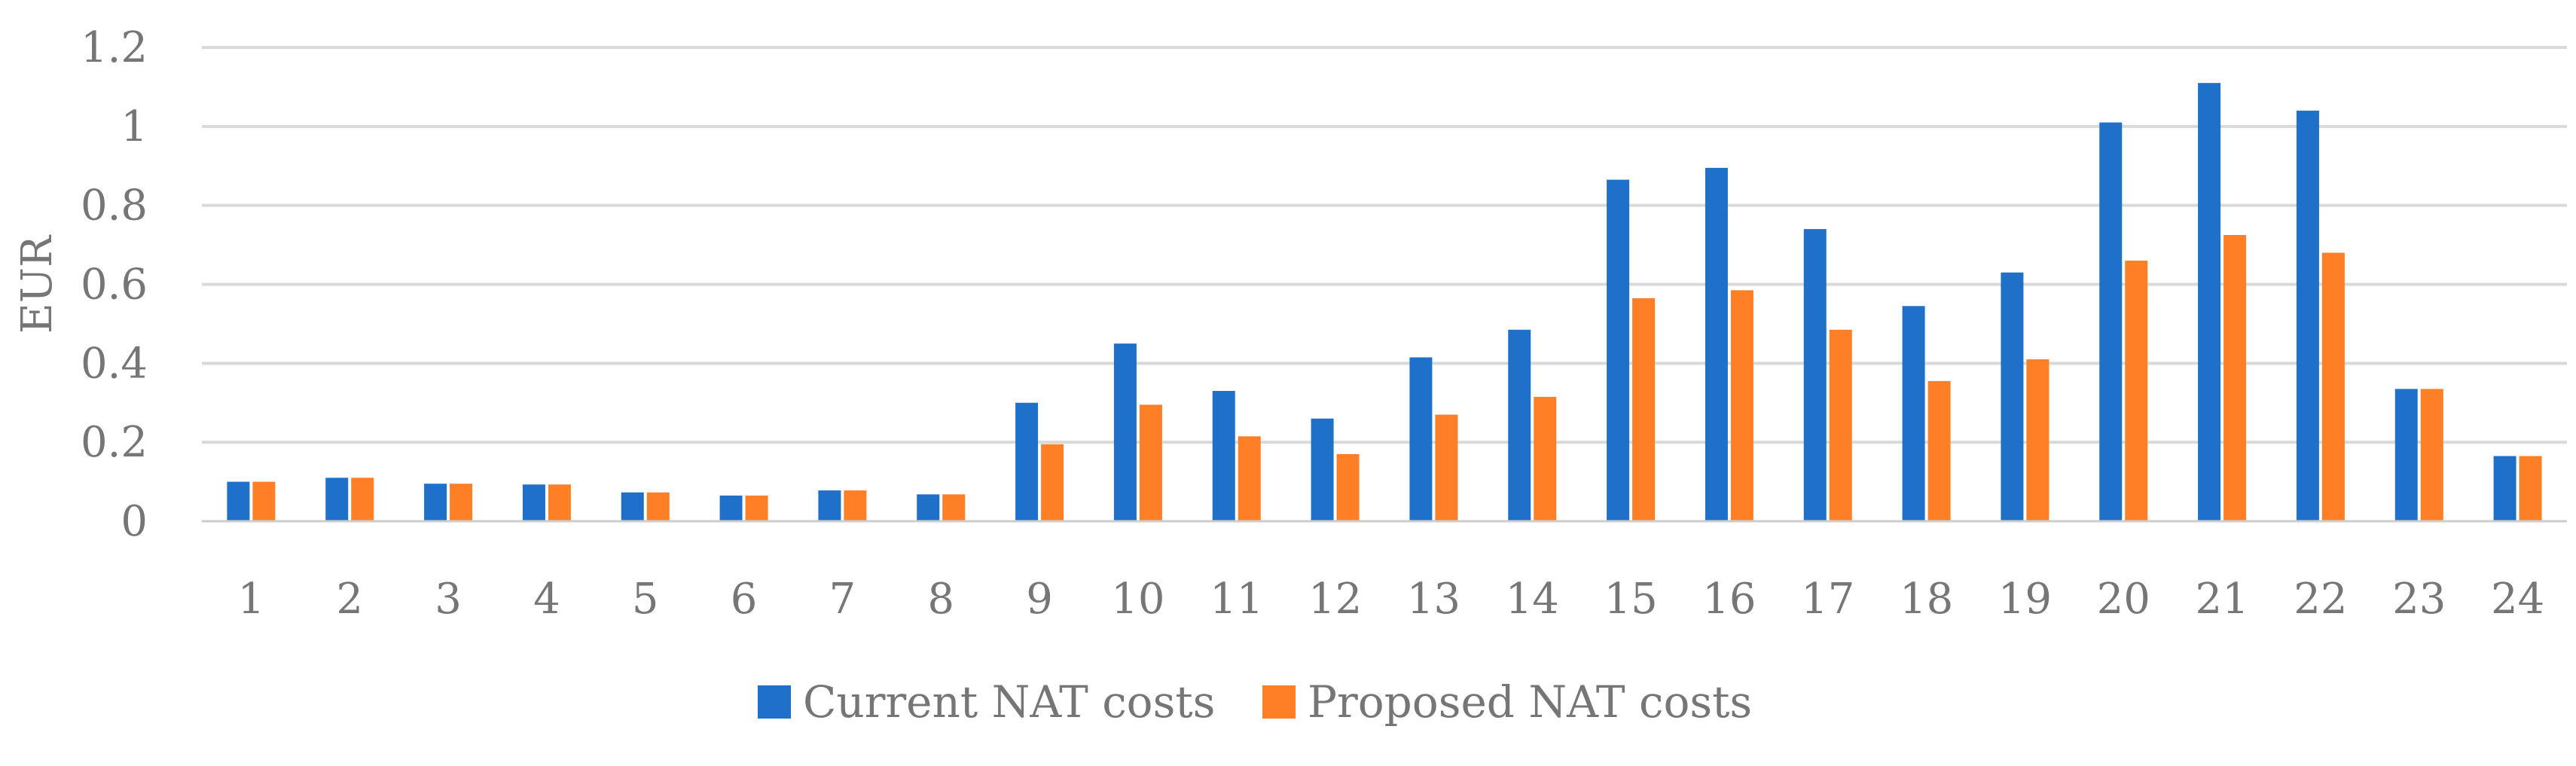 The image size is (2576, 766). I want to click on x-tick-label: 7, so click(843, 600).